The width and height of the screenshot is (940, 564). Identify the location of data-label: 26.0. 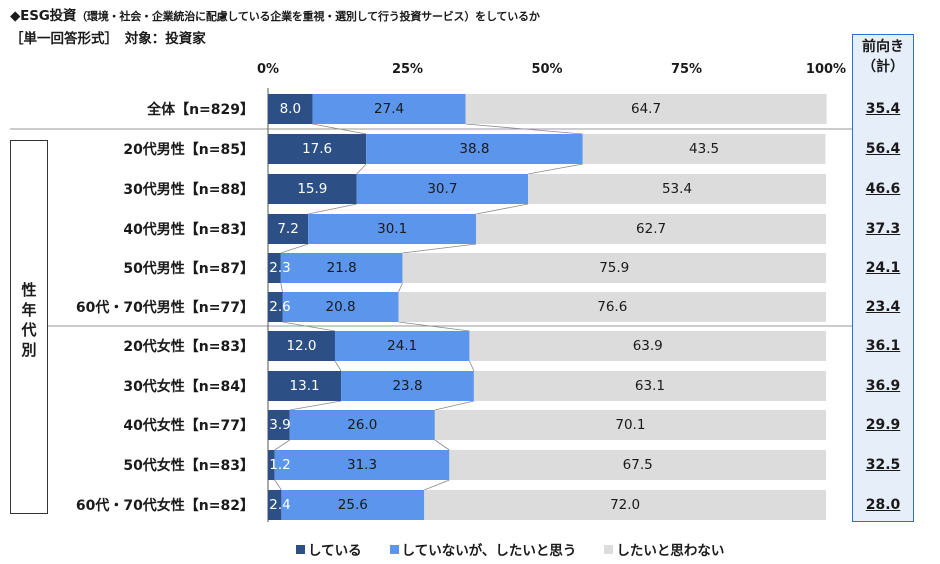
(362, 425).